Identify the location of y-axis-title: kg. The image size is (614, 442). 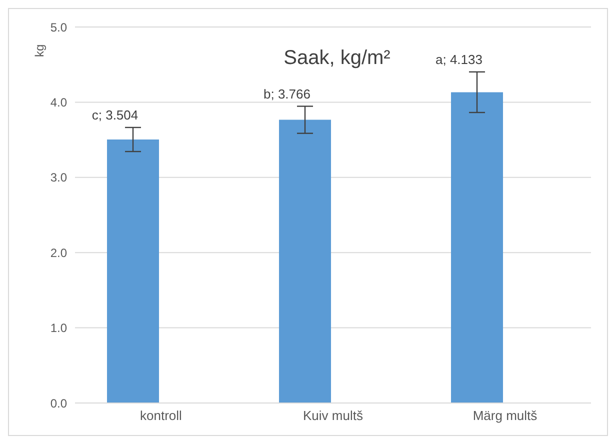
(39, 50).